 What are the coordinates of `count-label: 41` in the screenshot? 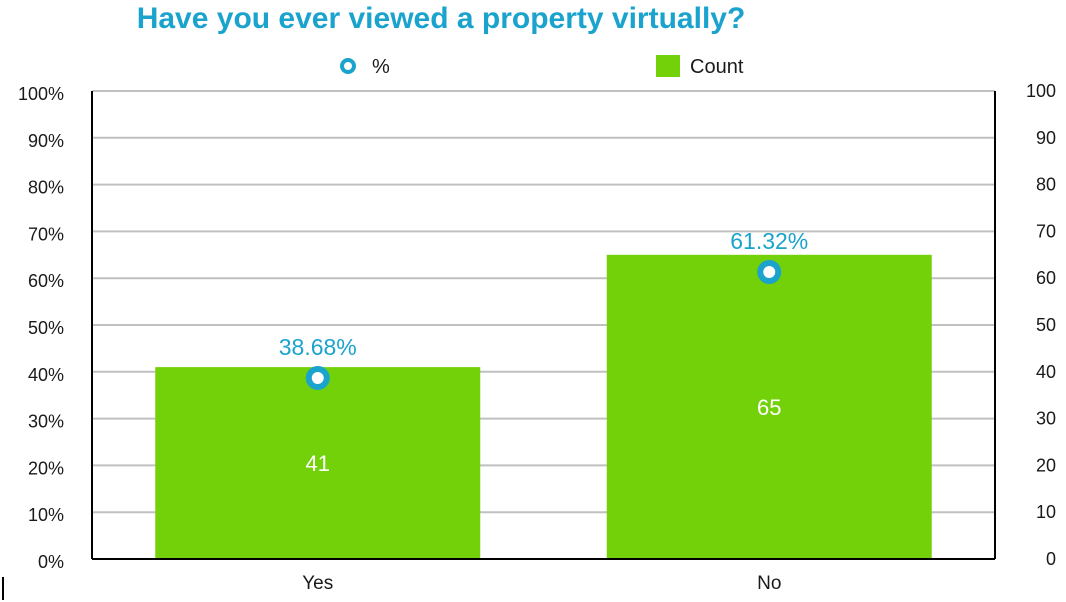 It's located at (318, 463).